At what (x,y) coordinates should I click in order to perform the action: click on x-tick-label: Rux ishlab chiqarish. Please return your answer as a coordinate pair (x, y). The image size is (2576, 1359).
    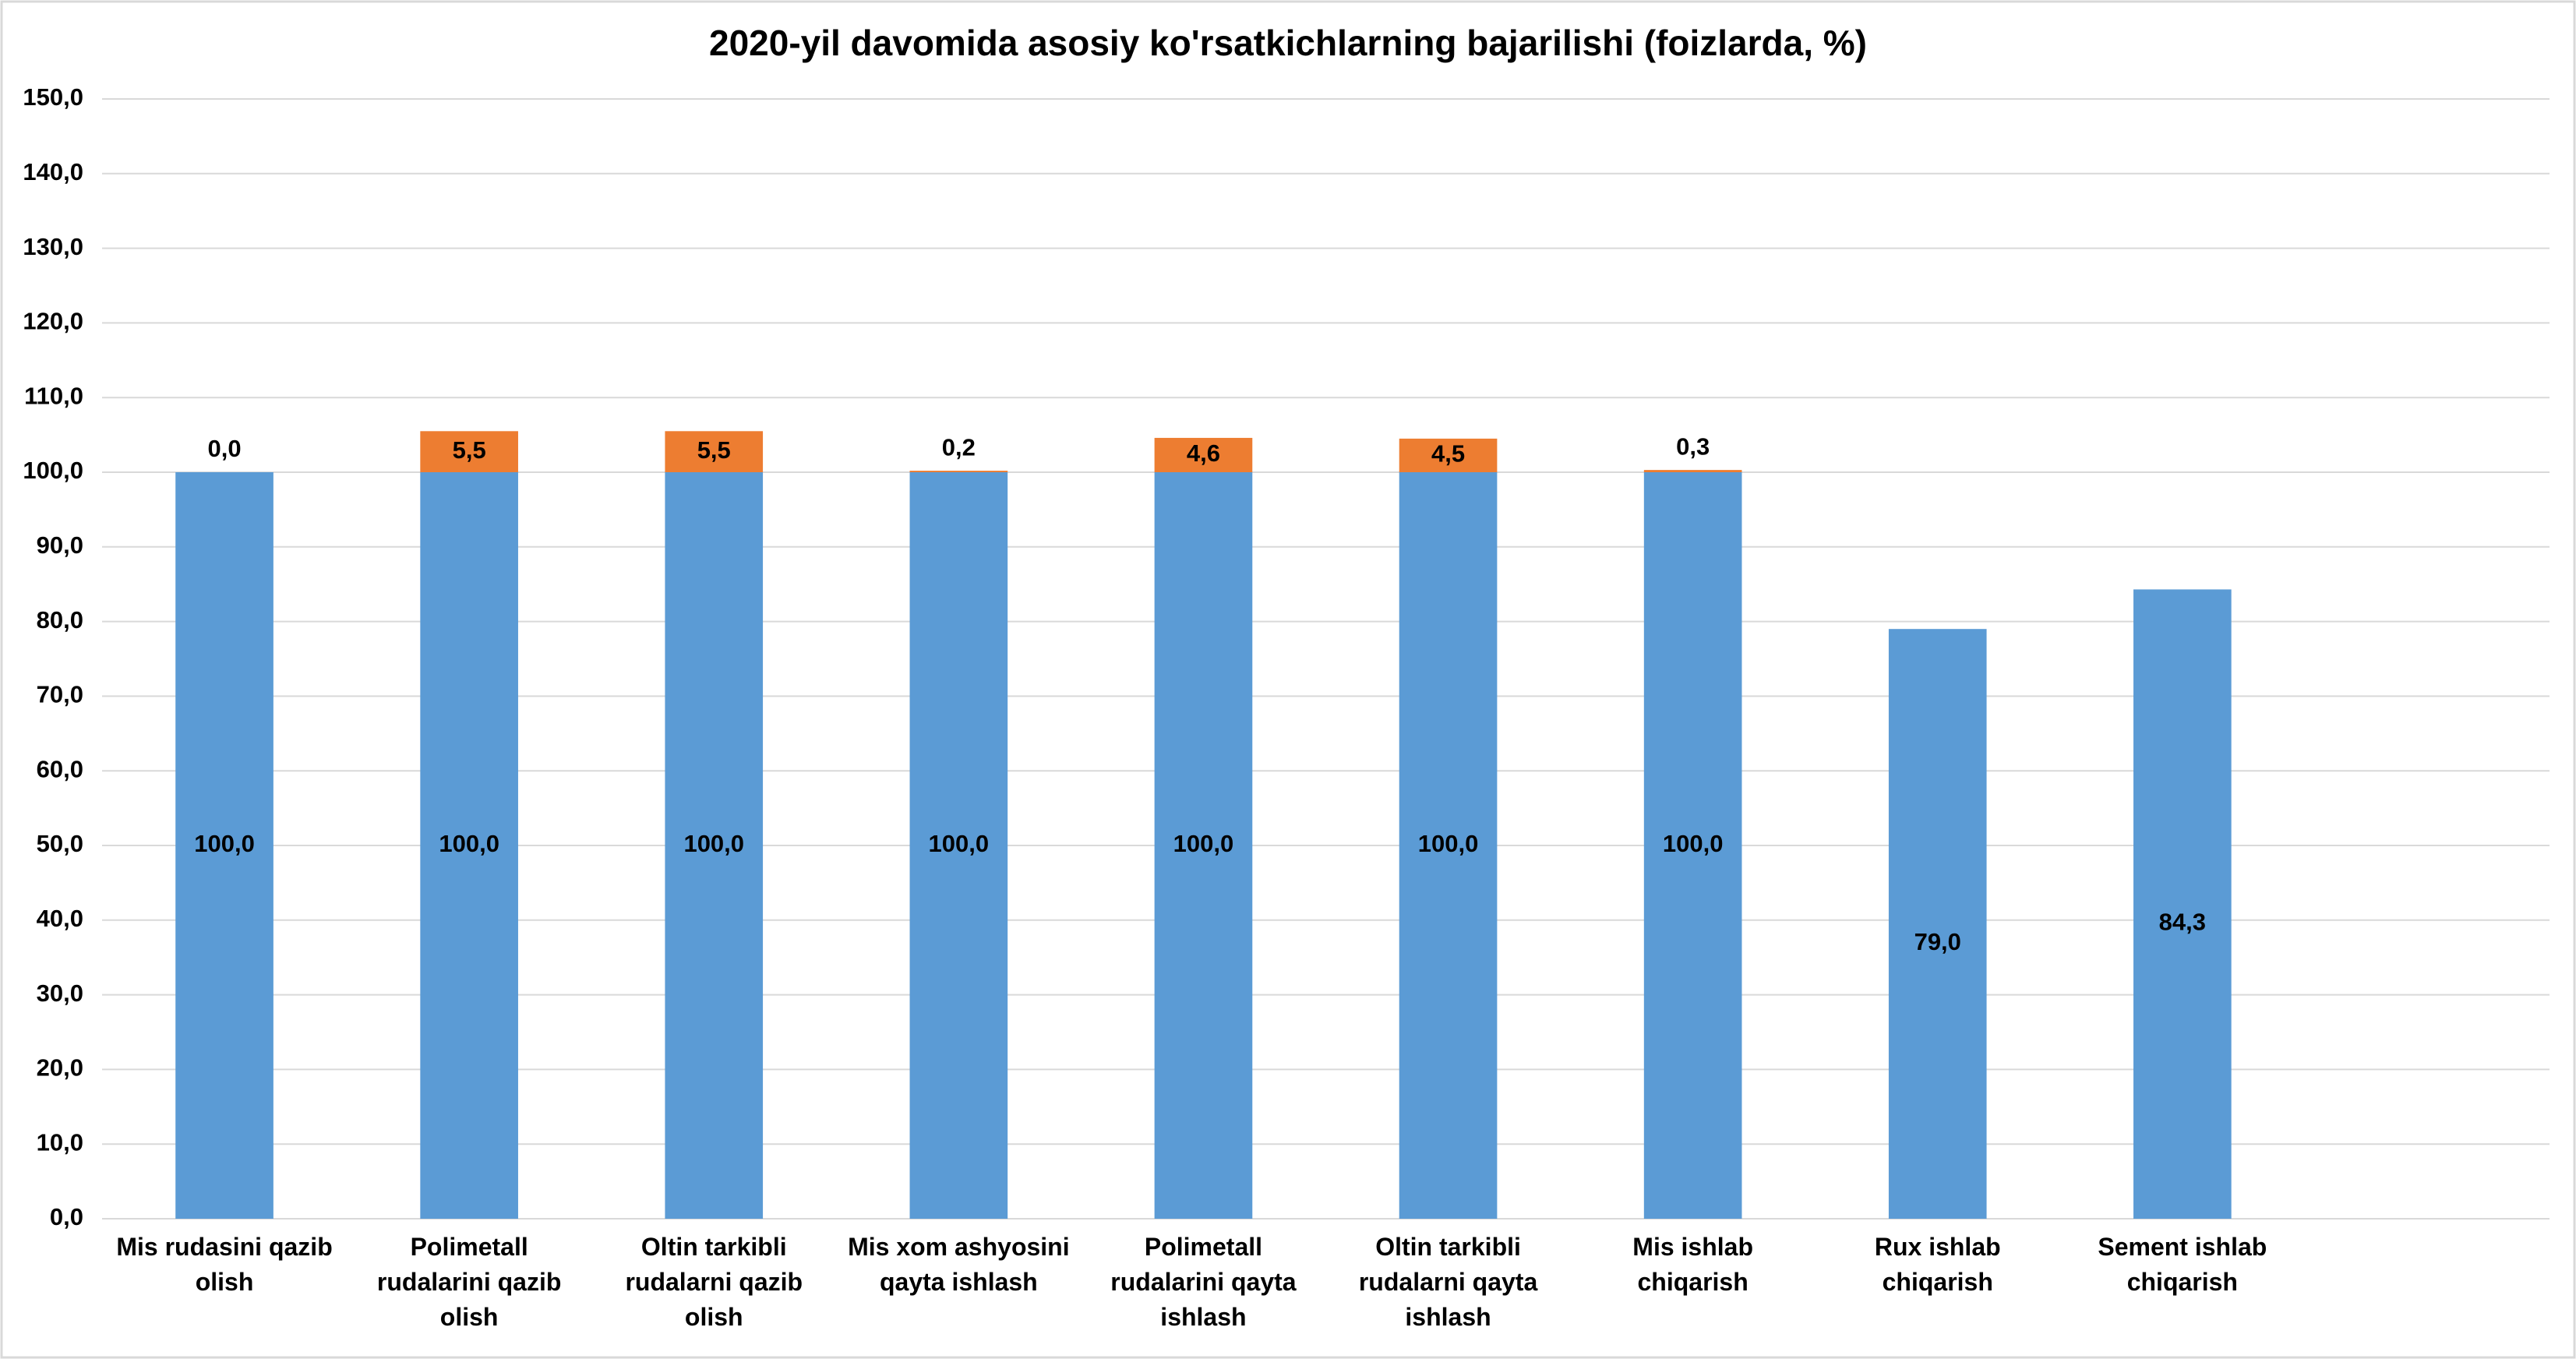
    Looking at the image, I should click on (1937, 1264).